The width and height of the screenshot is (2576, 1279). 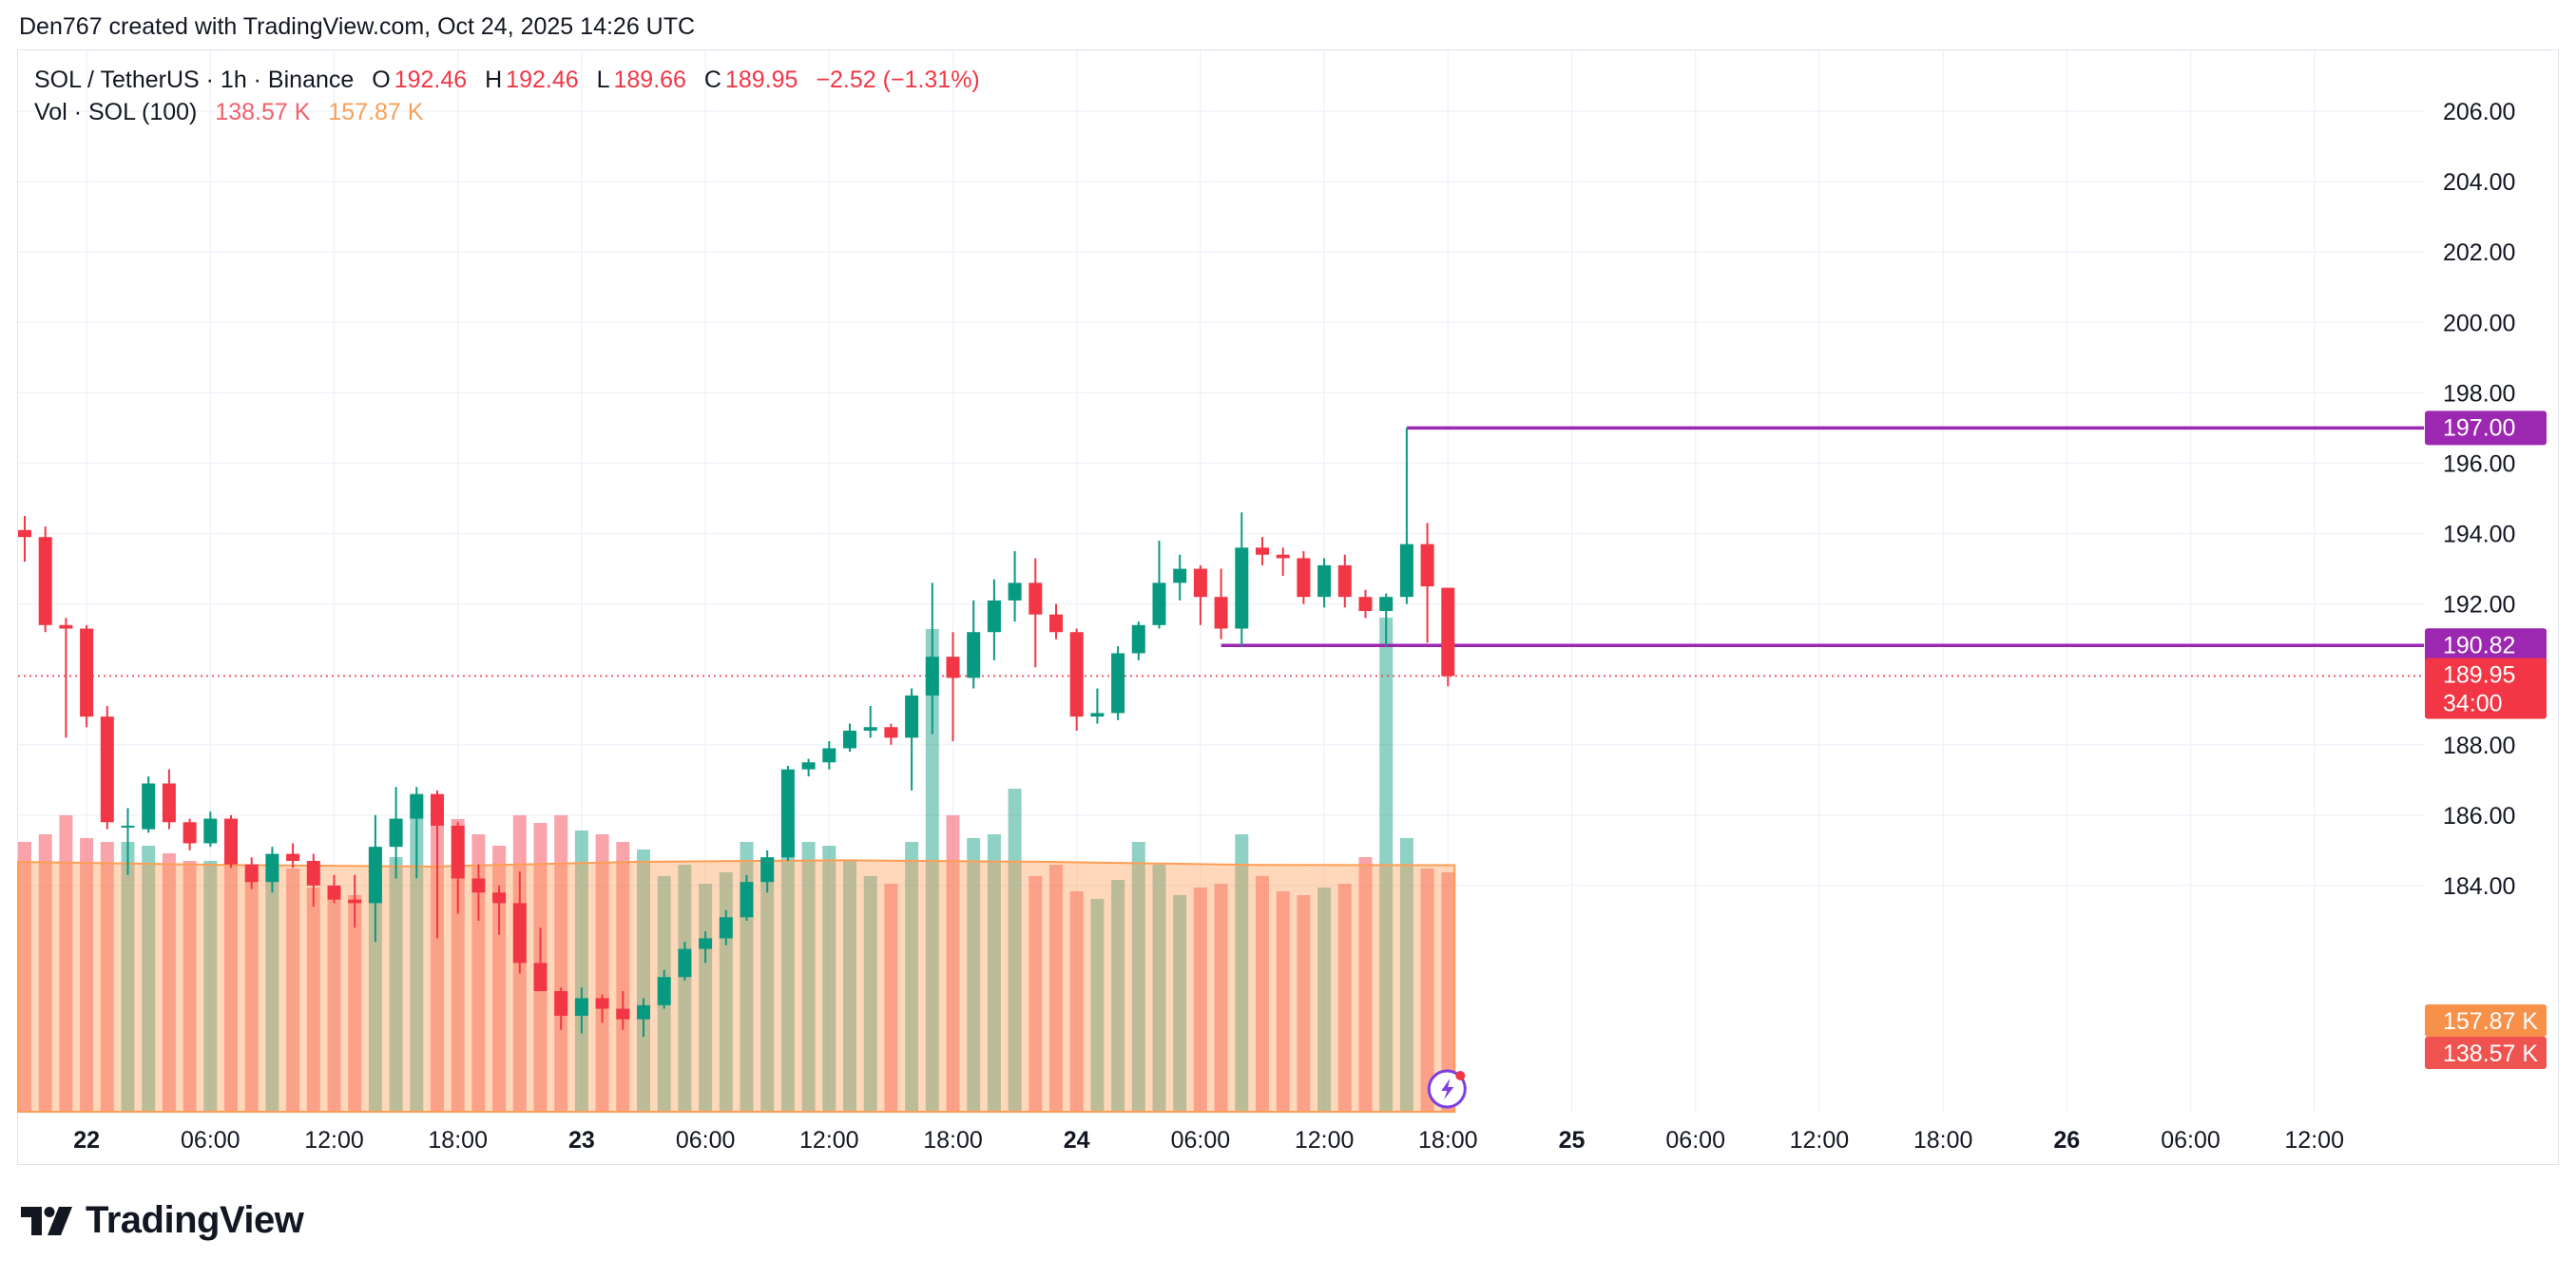 I want to click on price-tick-label: 184.00, so click(x=2479, y=886).